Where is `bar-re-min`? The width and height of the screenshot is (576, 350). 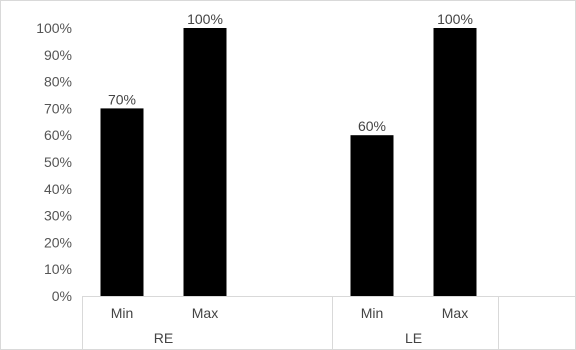 bar-re-min is located at coordinates (122, 202).